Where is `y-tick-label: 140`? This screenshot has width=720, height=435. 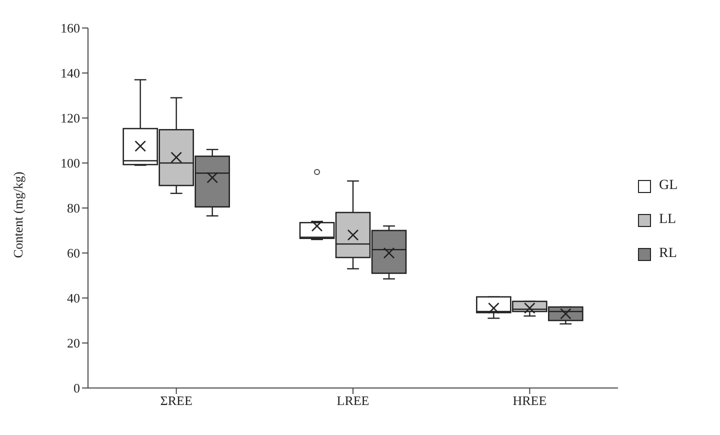 y-tick-label: 140 is located at coordinates (70, 73).